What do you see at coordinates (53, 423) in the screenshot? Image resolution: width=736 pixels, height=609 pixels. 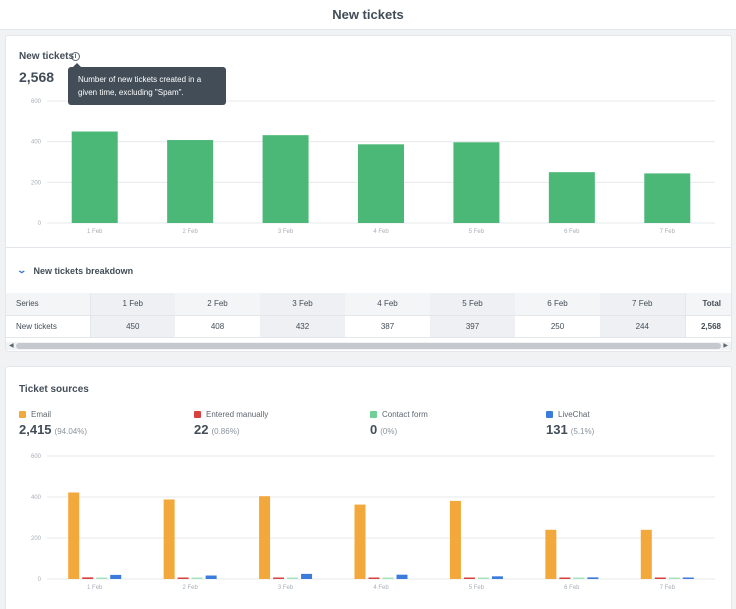 I see `legend-email: Email 2,415 (94.04%)` at bounding box center [53, 423].